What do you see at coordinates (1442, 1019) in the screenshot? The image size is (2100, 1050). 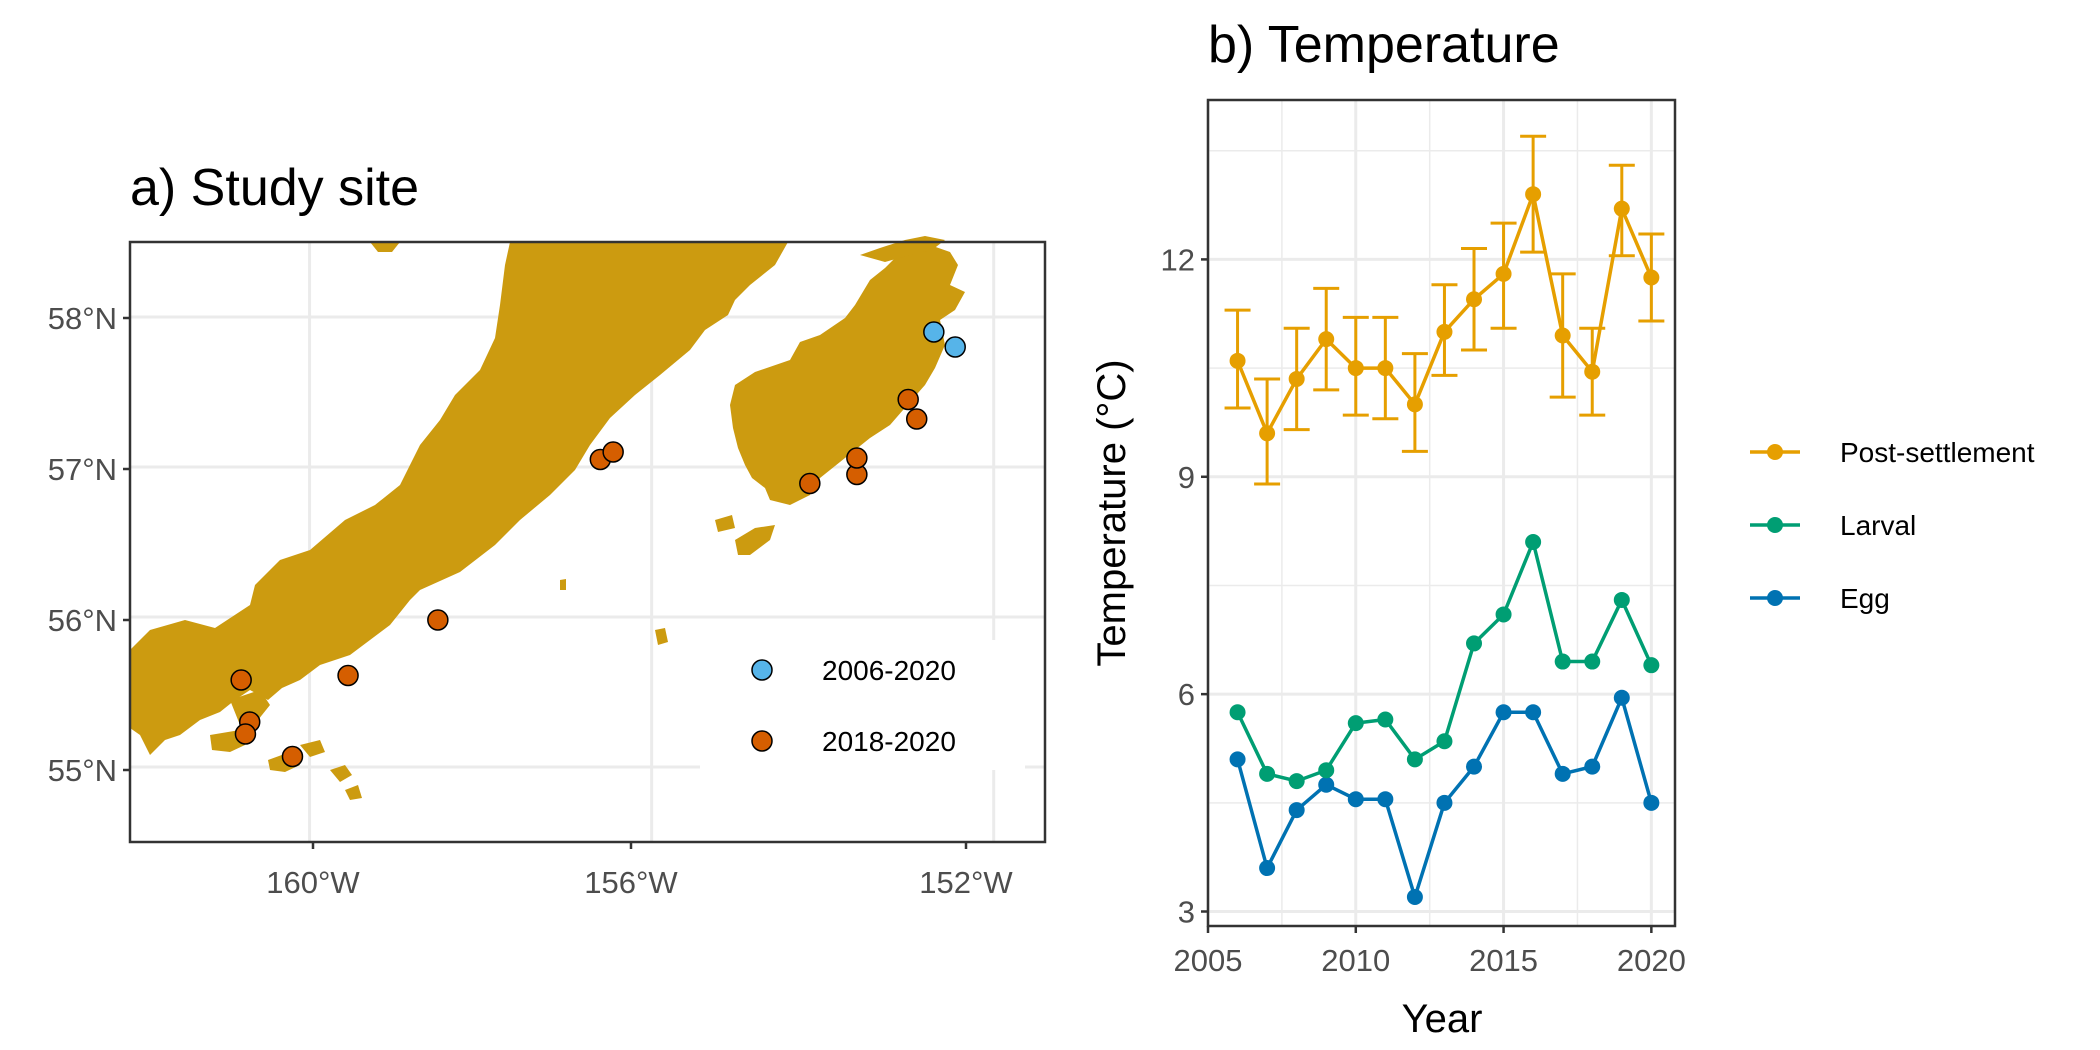 I see `x-axis-title: Year` at bounding box center [1442, 1019].